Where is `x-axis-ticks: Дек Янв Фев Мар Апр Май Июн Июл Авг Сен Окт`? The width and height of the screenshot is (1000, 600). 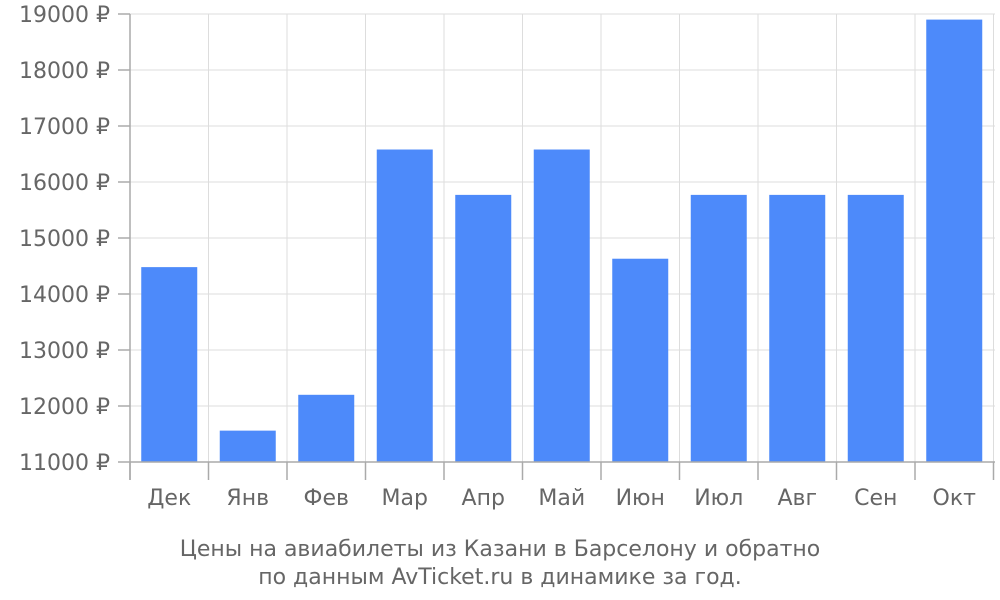
x-axis-ticks: Дек Янв Фев Мар Апр Май Июн Июл Авг Сен Окт is located at coordinates (562, 486).